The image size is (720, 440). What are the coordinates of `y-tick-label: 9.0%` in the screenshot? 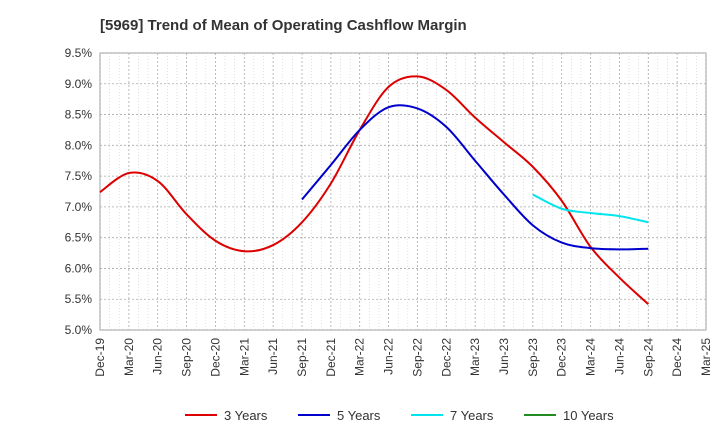 It's located at (79, 84).